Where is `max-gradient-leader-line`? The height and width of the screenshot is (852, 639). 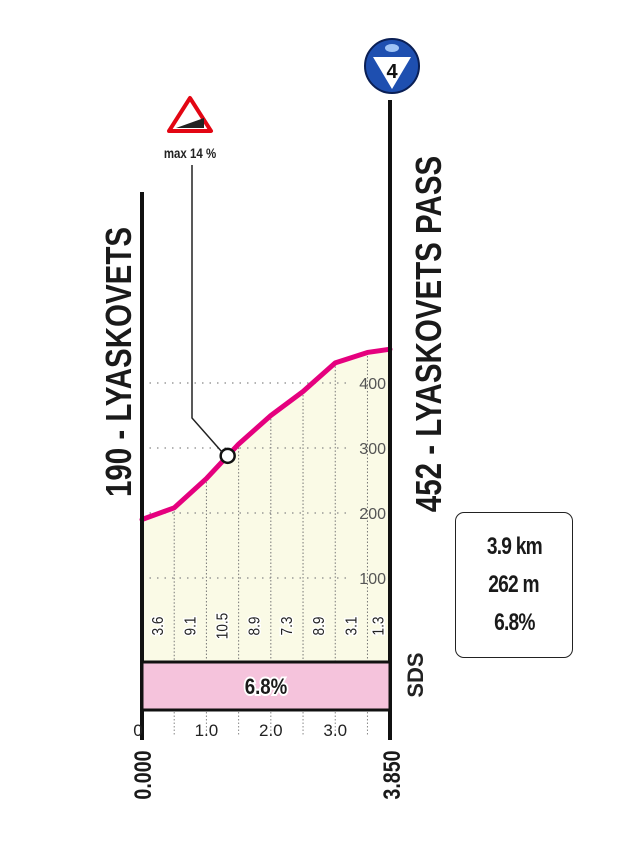 max-gradient-leader-line is located at coordinates (207, 309).